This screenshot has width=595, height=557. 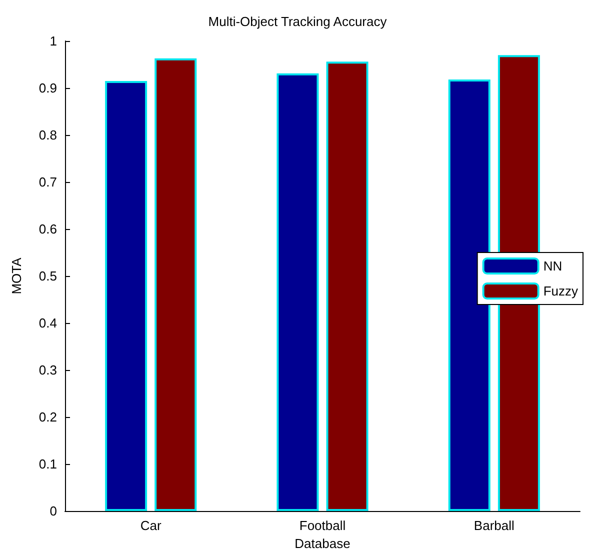 What do you see at coordinates (53, 511) in the screenshot?
I see `y-tick-label: 0` at bounding box center [53, 511].